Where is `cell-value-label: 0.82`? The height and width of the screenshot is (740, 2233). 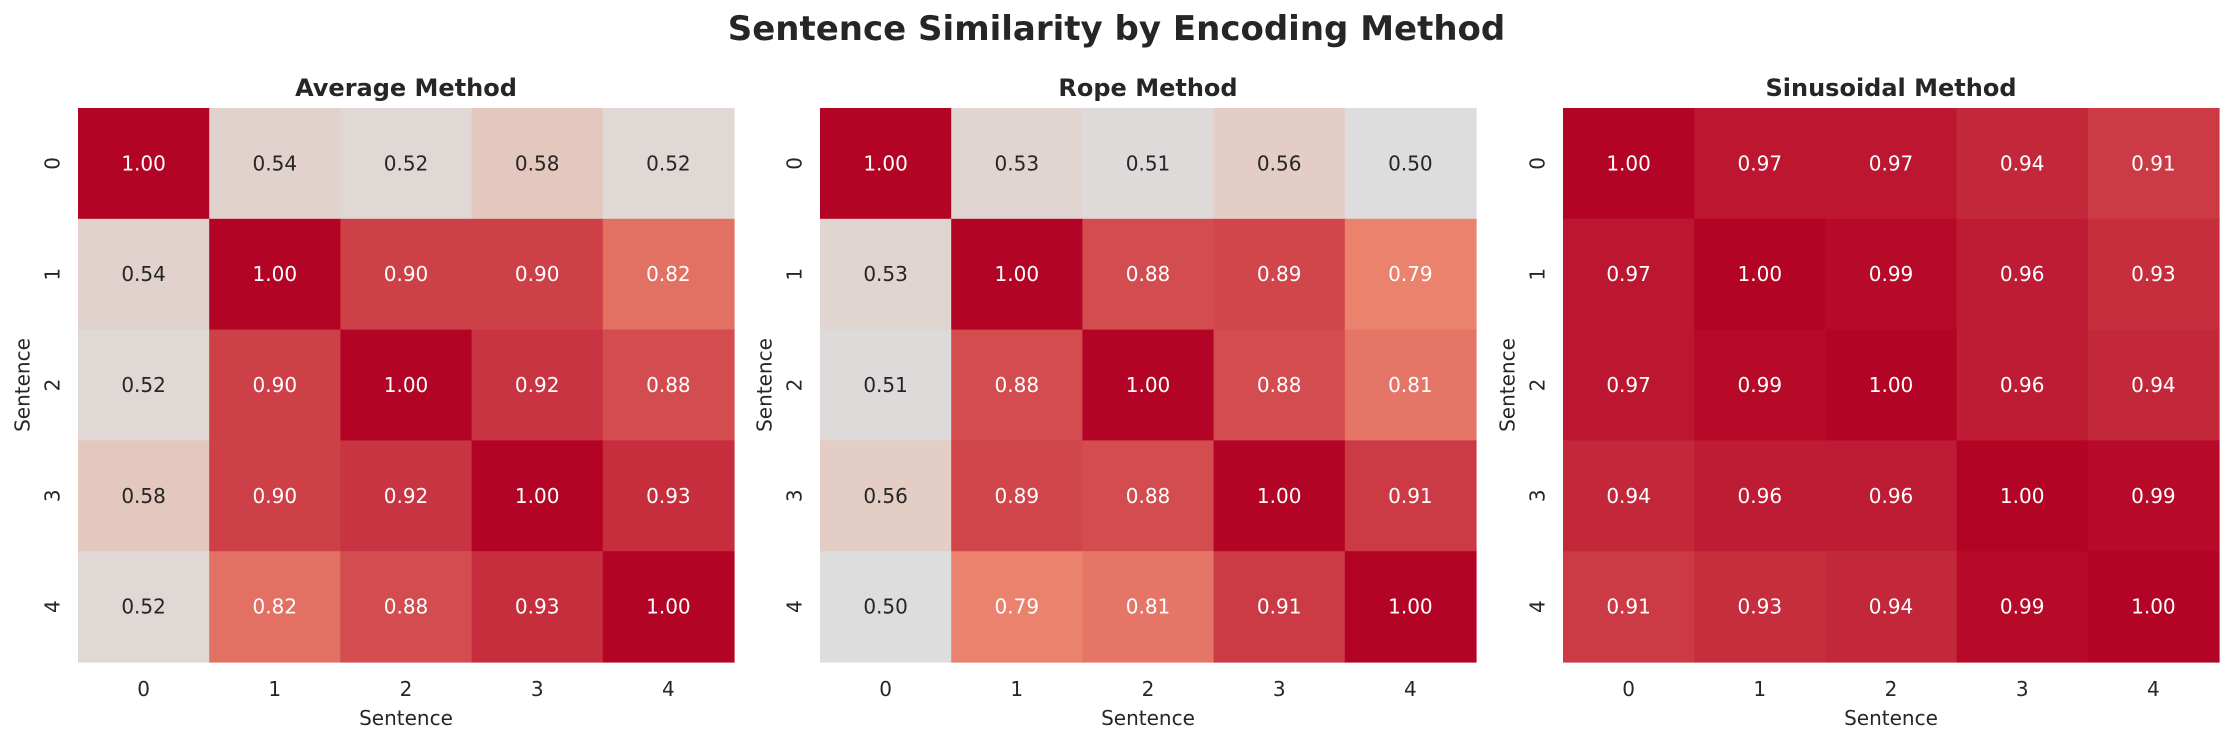 cell-value-label: 0.82 is located at coordinates (668, 274).